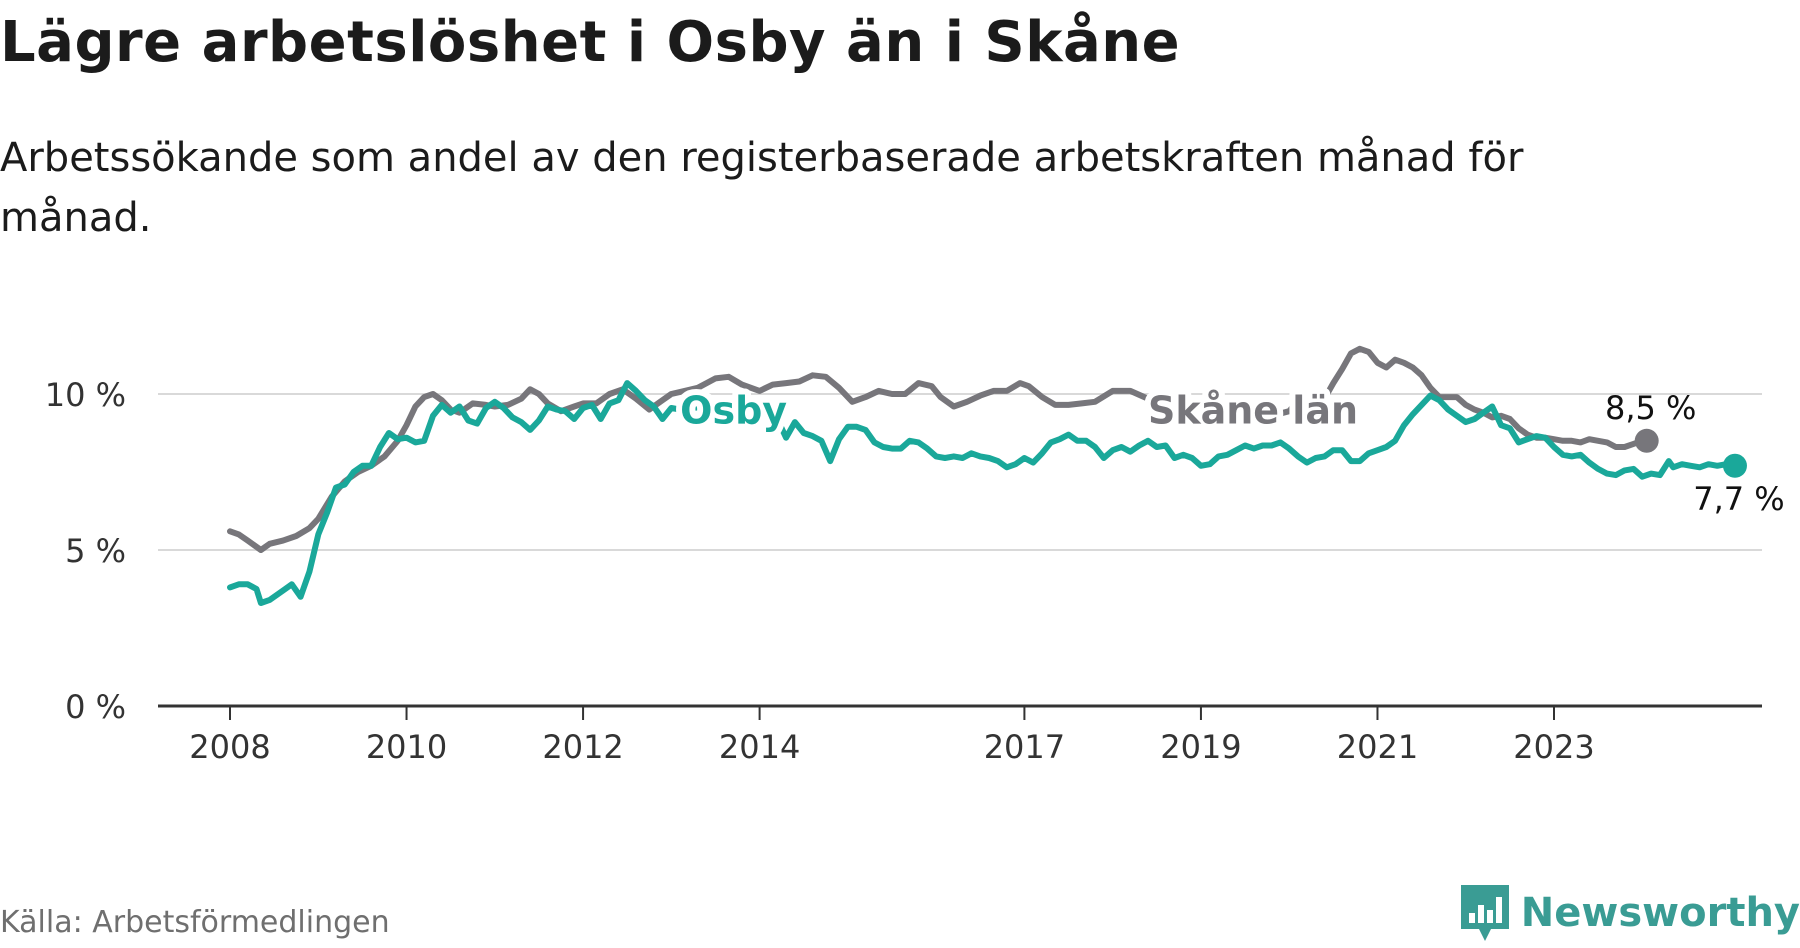 The image size is (1800, 948). I want to click on y-axis-ticks: 0 % 5 % 10 %, so click(85, 551).